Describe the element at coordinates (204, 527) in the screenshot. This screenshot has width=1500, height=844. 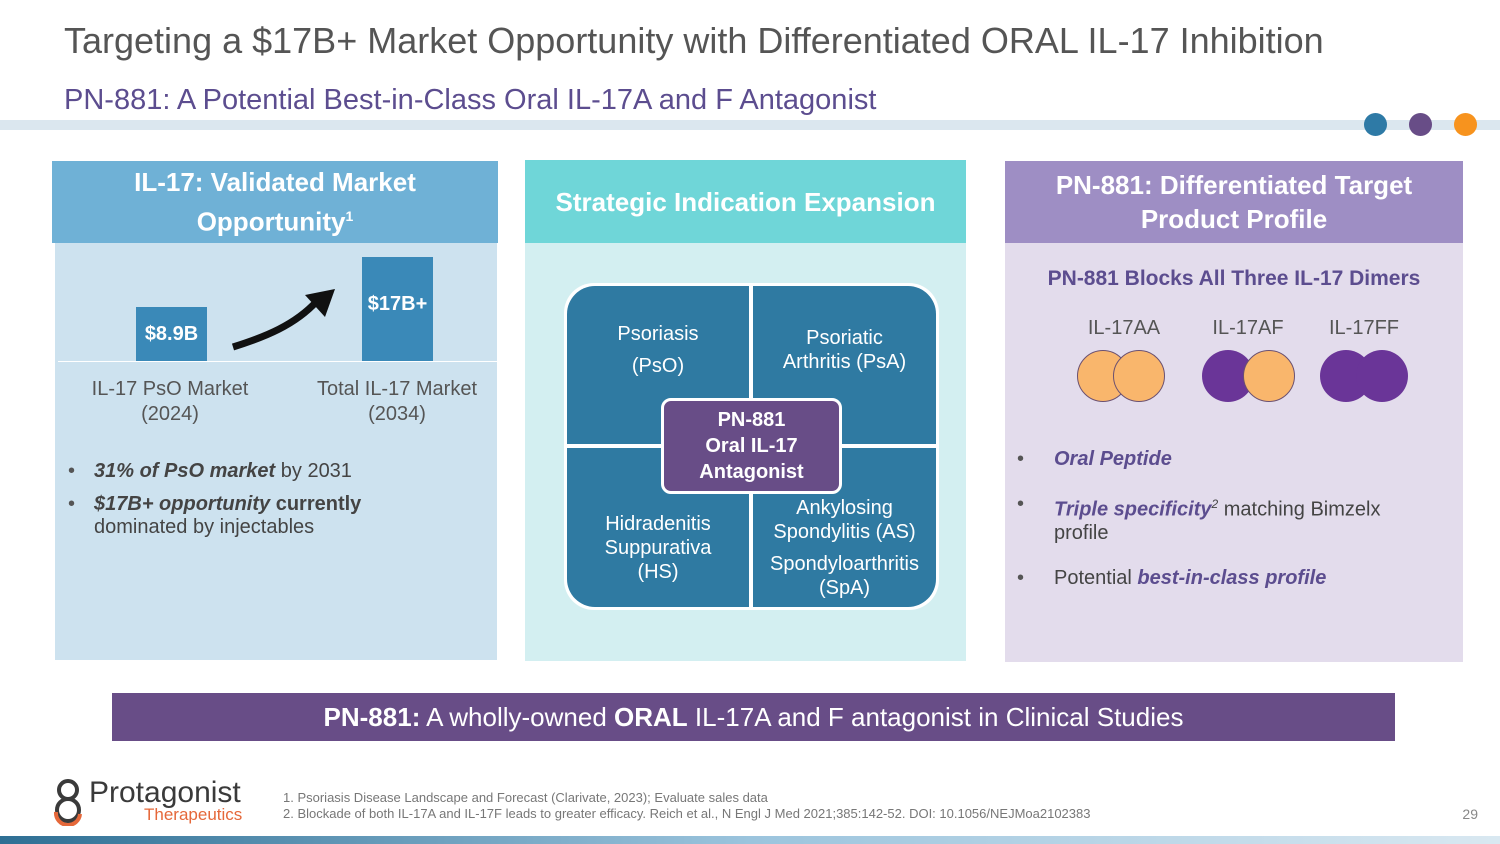
I see `bullet-text: dominated by injectables` at that location.